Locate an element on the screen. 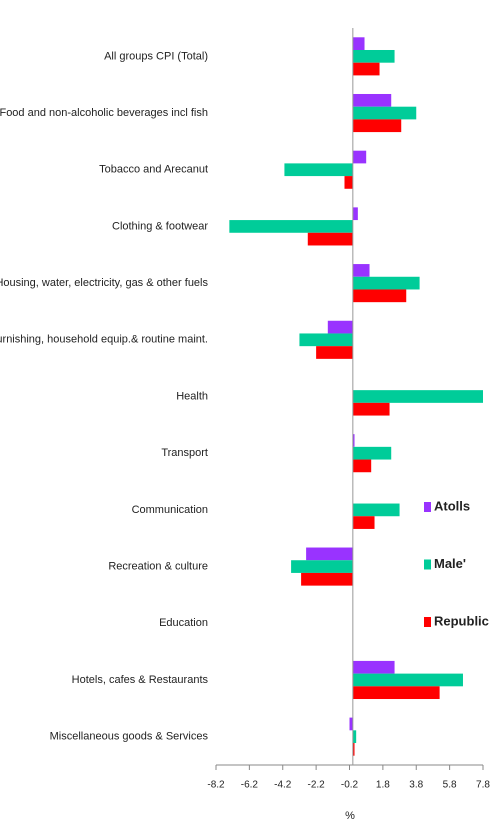  x-tick-label: -8.2 is located at coordinates (216, 785).